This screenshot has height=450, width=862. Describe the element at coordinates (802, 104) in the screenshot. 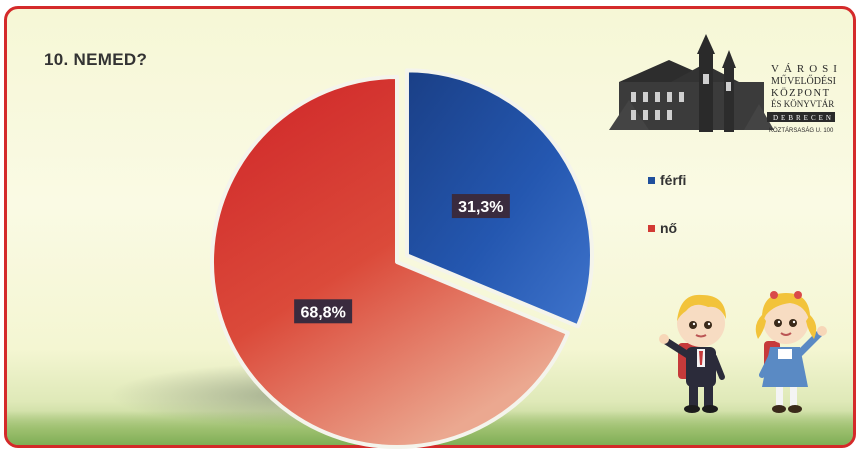

I see `logo-text-line4: ÉS KÖNYVTÁR` at that location.